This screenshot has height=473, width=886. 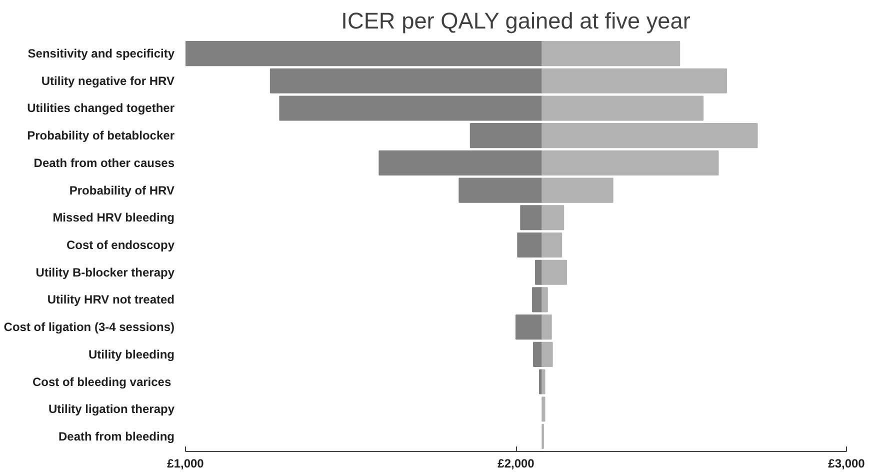 I want to click on y-tick-label: Probability of betablocker, so click(x=101, y=135).